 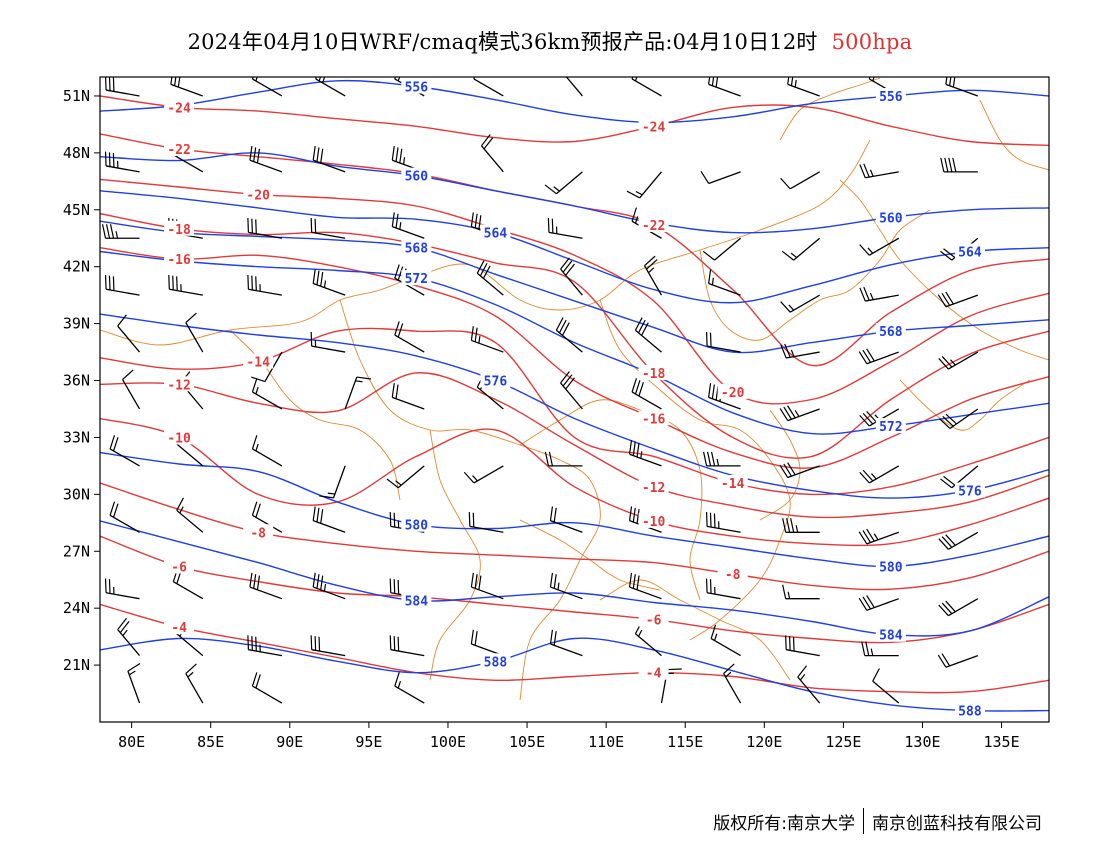 I want to click on height-contour, so click(x=574, y=674).